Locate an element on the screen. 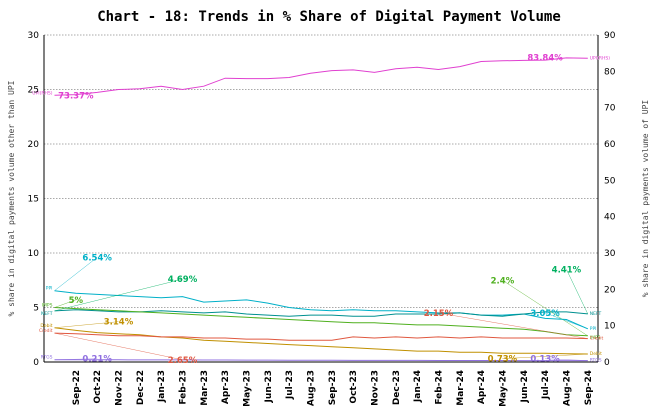 Image resolution: width=659 pixels, height=417 pixels. x-tick-label: Feb-24 is located at coordinates (439, 387).